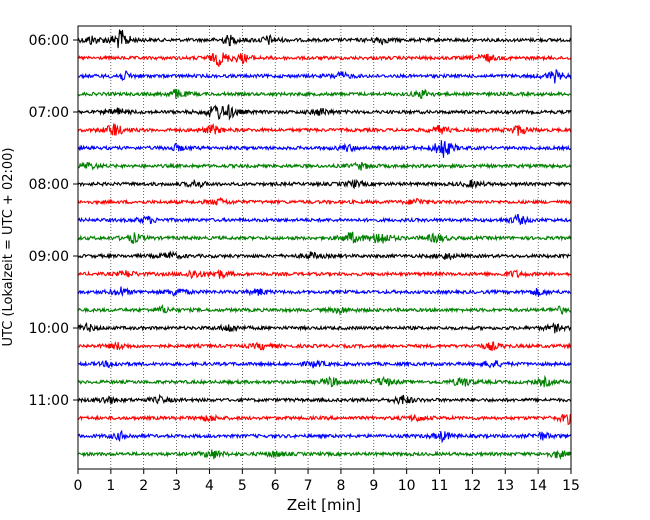 The height and width of the screenshot is (520, 650). Describe the element at coordinates (308, 486) in the screenshot. I see `x-tick-label: 7` at that location.